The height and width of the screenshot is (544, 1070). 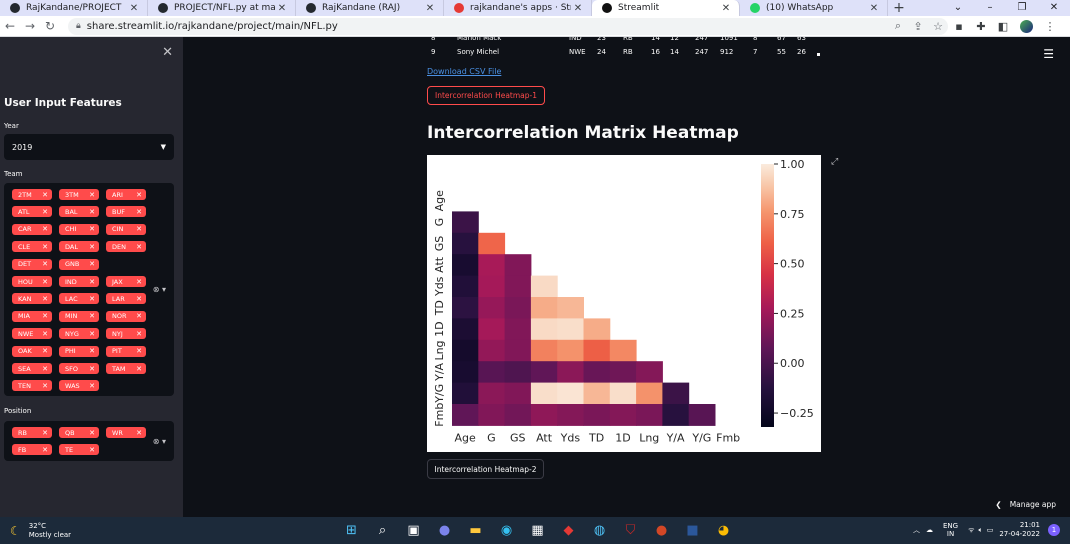 What do you see at coordinates (89, 441) in the screenshot?
I see `position-multiselect: ⊗ ▾ RB ✕ QB ✕ WR ✕ FB ✕ TE ✕` at bounding box center [89, 441].